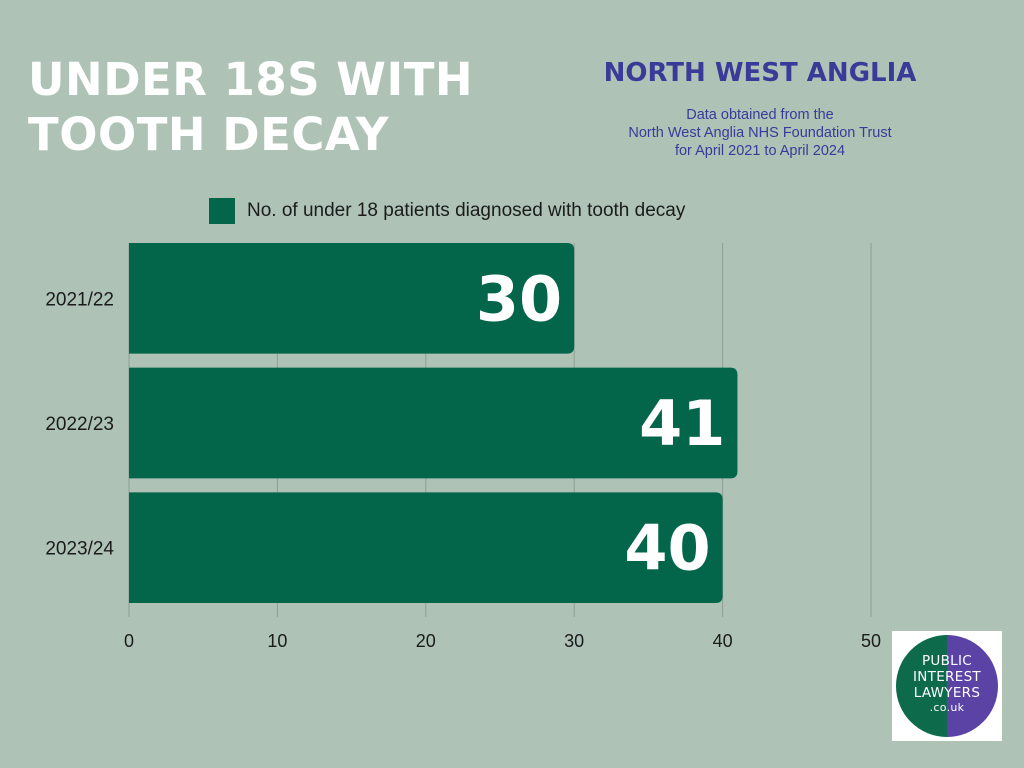 This screenshot has width=1024, height=768. What do you see at coordinates (574, 641) in the screenshot?
I see `x-tick-label: 30` at bounding box center [574, 641].